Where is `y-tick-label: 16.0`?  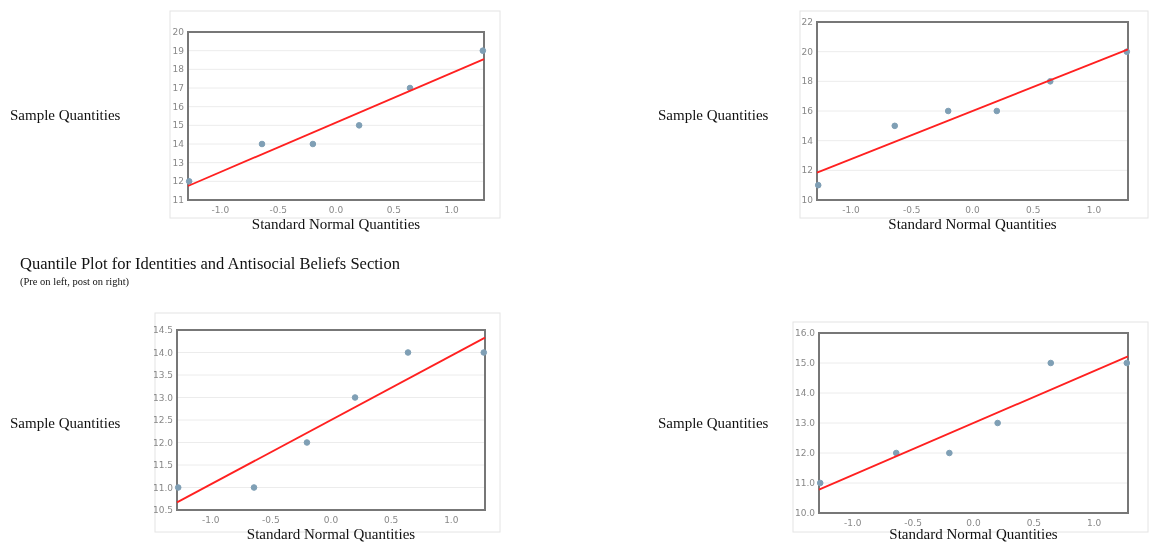
y-tick-label: 16.0 is located at coordinates (805, 333).